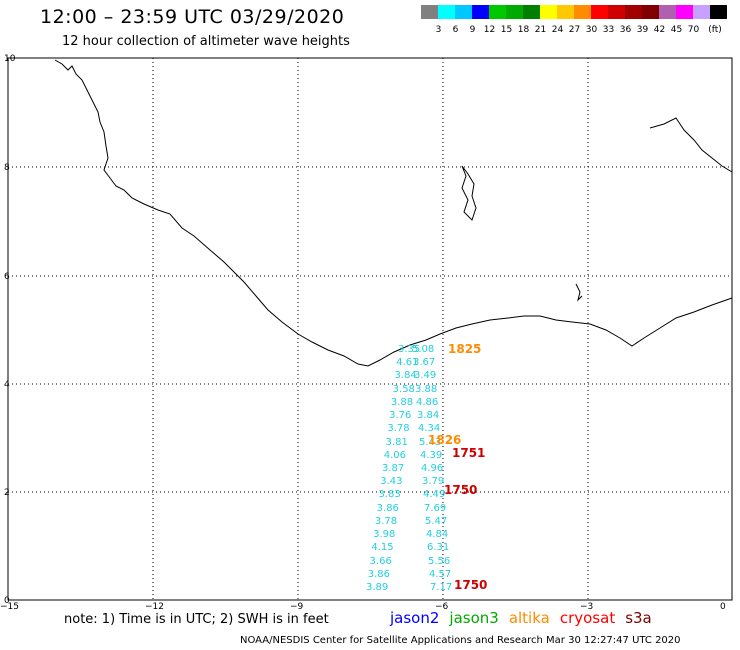 The height and width of the screenshot is (650, 740). I want to click on wave-height-value: 4.34, so click(429, 429).